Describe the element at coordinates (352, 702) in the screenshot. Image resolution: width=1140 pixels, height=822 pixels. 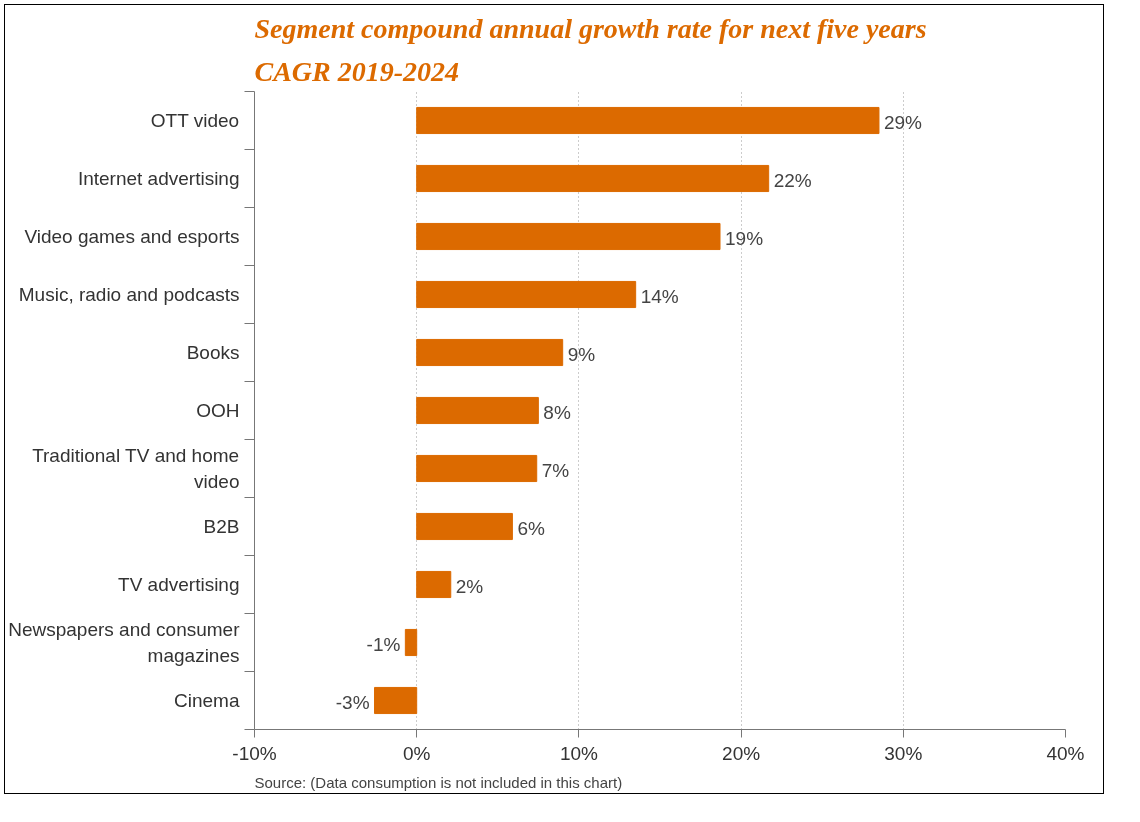
I see `data-label: -3%` at that location.